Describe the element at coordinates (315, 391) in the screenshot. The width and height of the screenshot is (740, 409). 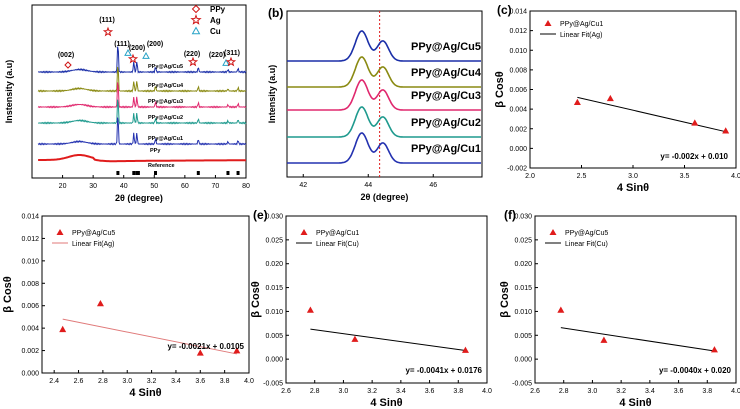
I see `panel-e-xtick-label: 2.8` at that location.